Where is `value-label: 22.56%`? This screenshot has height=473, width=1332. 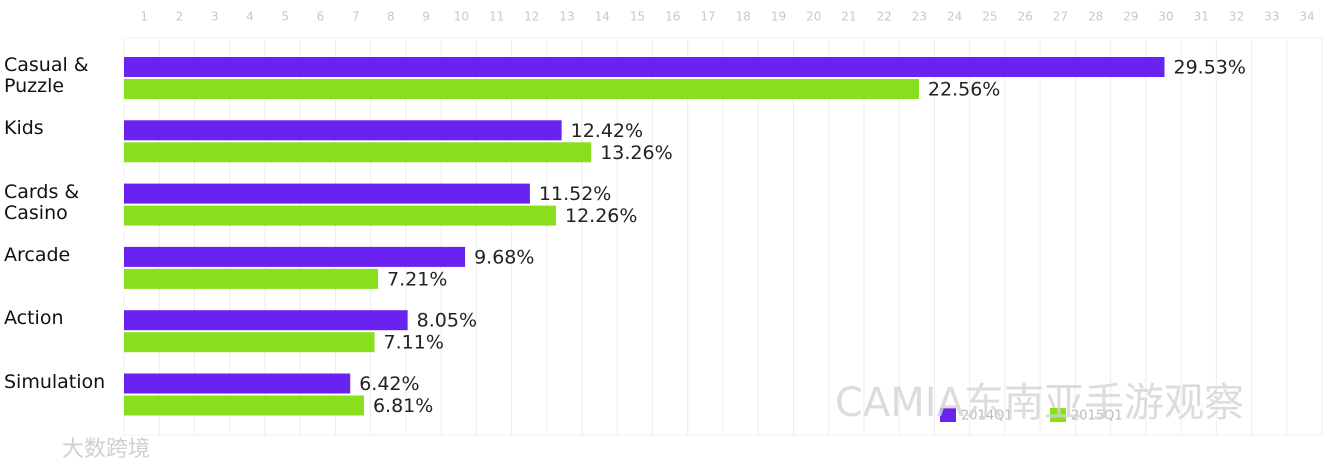
value-label: 22.56% is located at coordinates (964, 90).